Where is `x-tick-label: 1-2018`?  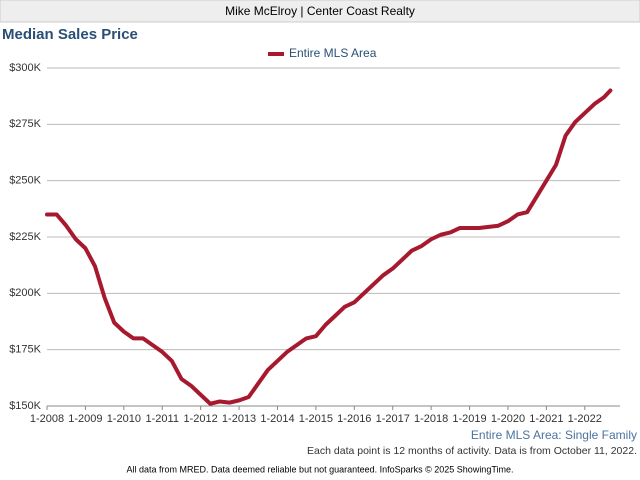 x-tick-label: 1-2018 is located at coordinates (431, 419).